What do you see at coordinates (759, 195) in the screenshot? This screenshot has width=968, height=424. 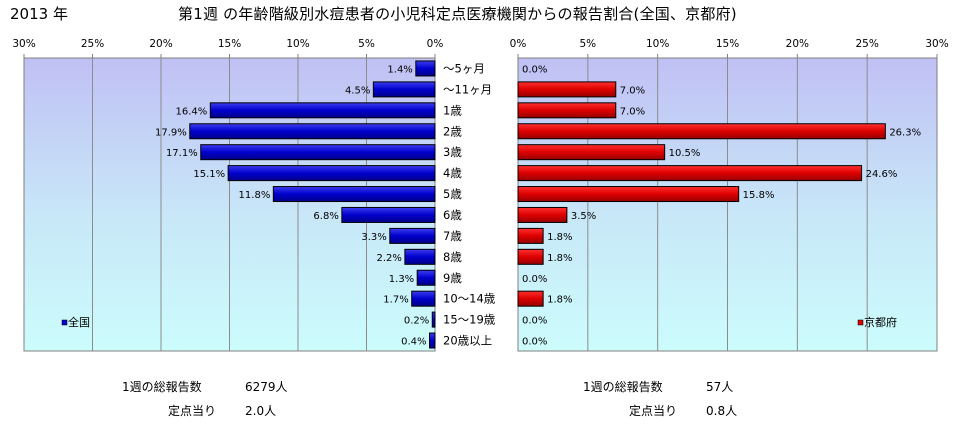 I see `right-data-label: 15.8%` at bounding box center [759, 195].